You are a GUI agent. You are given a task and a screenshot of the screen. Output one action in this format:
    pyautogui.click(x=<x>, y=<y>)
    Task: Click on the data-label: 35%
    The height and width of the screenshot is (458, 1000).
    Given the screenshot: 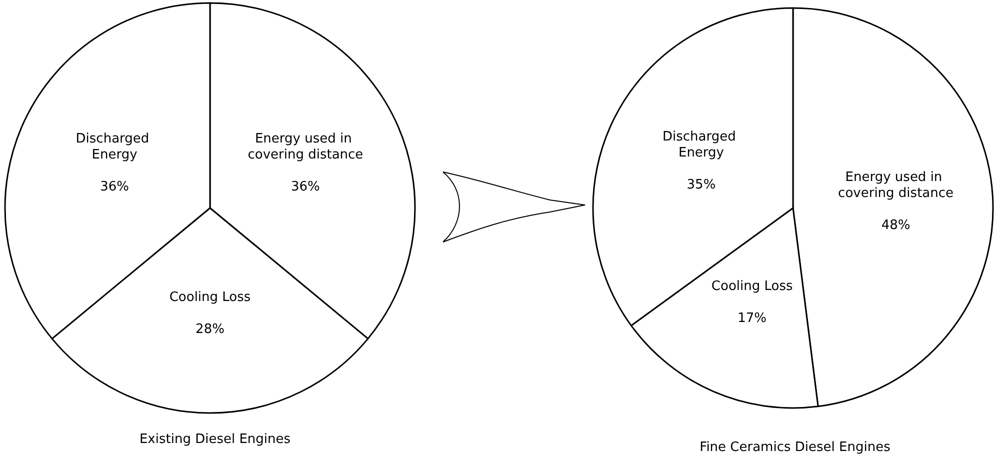 What is the action you would take?
    pyautogui.click(x=701, y=185)
    